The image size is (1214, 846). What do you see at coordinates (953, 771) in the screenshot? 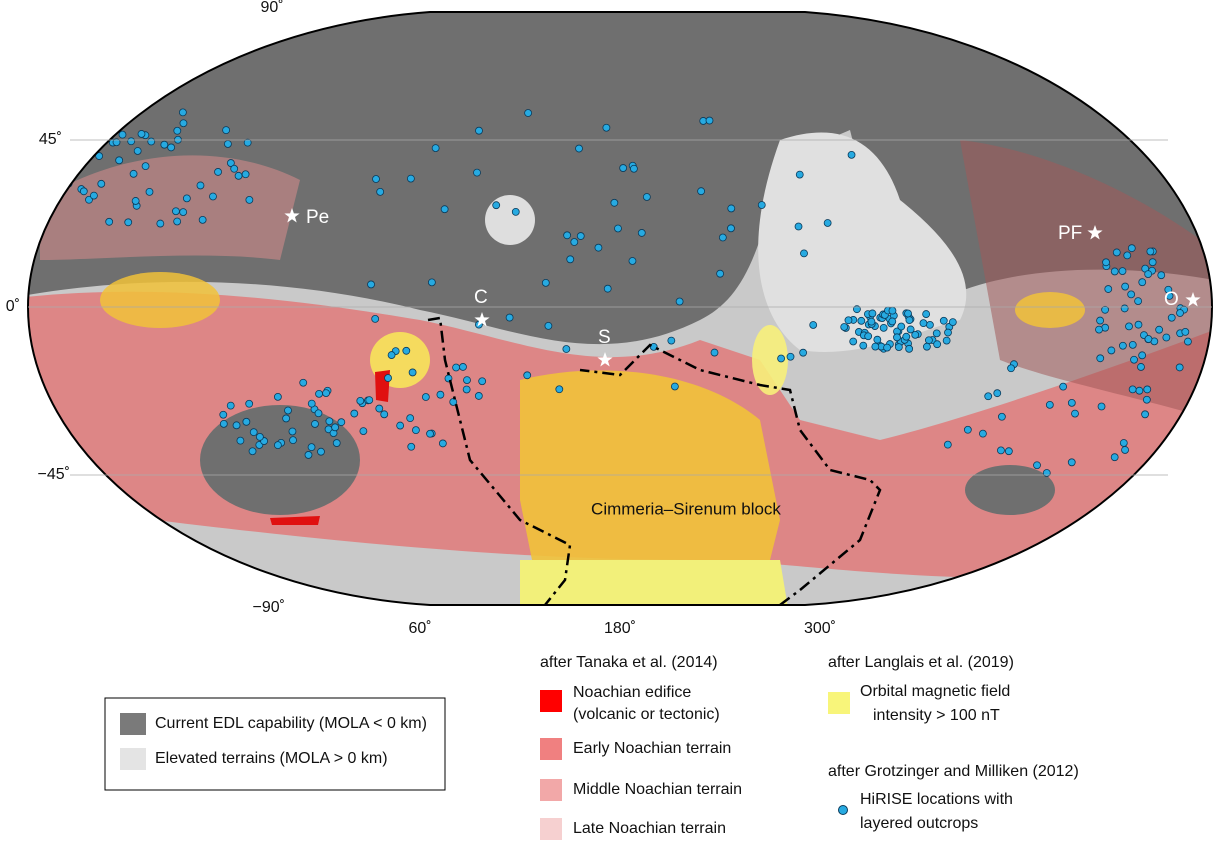
I see `legend-title: after Grotzinger and Milliken (2012)` at bounding box center [953, 771].